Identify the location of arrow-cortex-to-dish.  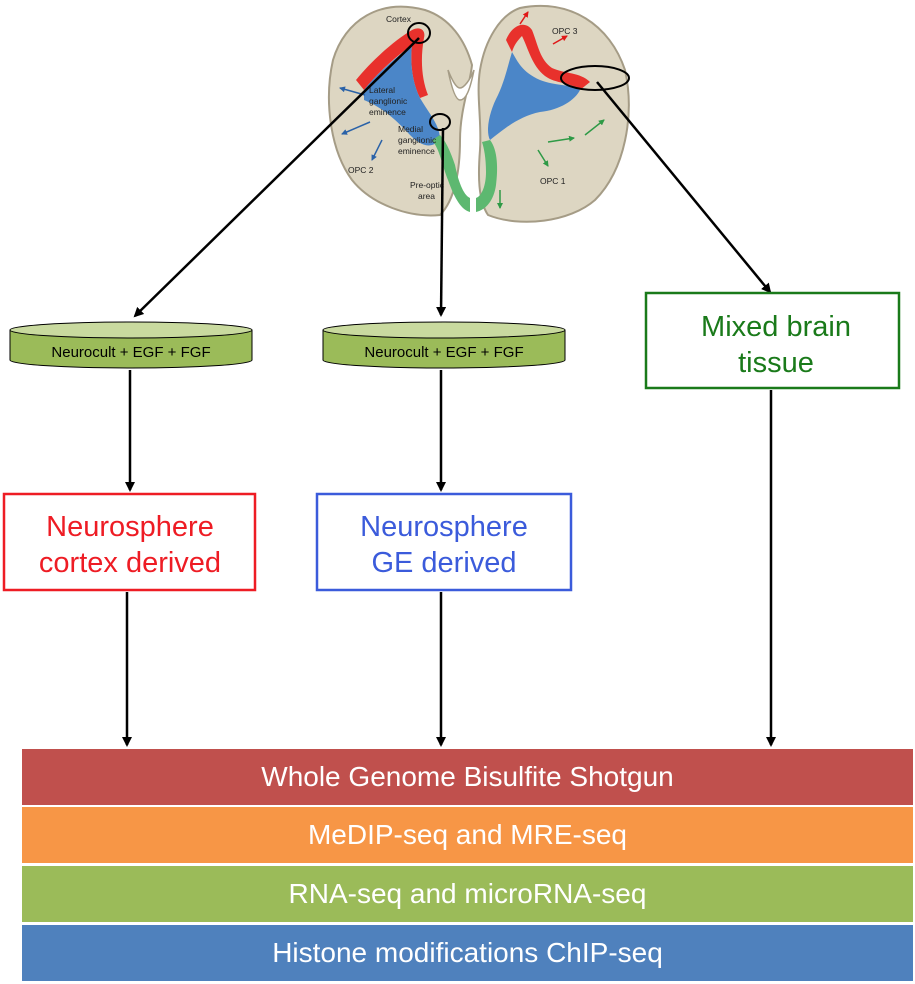
(276, 177).